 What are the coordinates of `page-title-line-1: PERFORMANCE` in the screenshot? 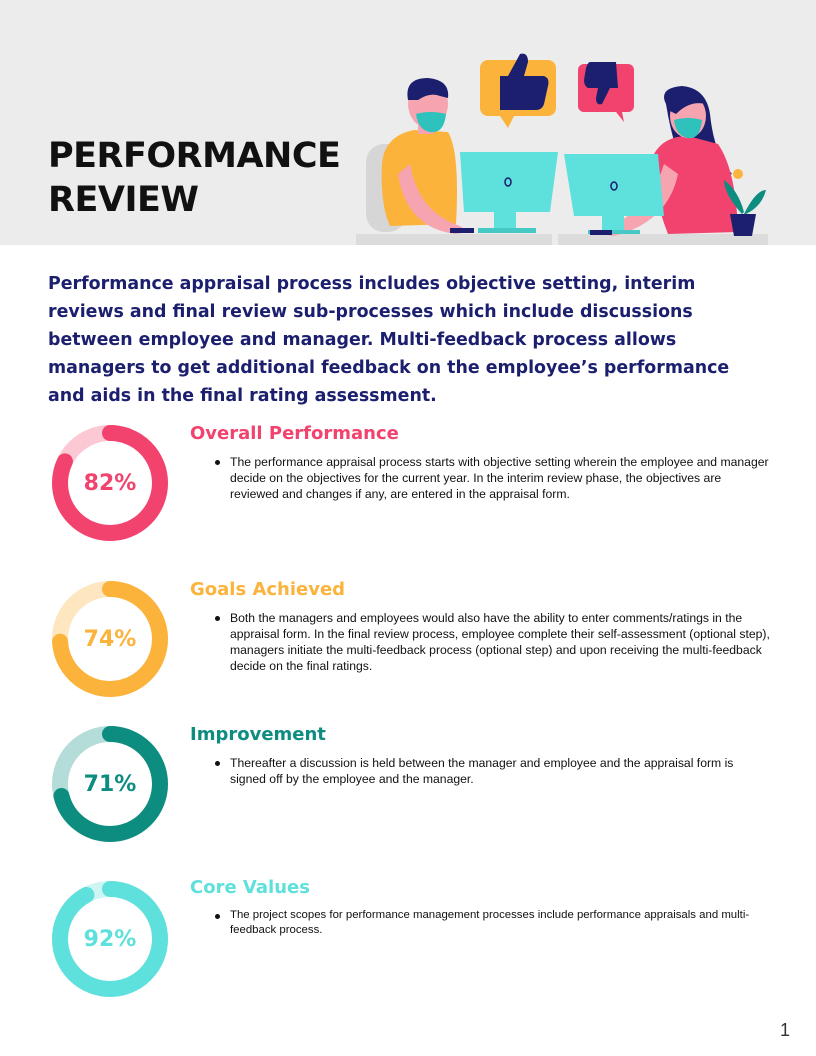 It's located at (194, 156).